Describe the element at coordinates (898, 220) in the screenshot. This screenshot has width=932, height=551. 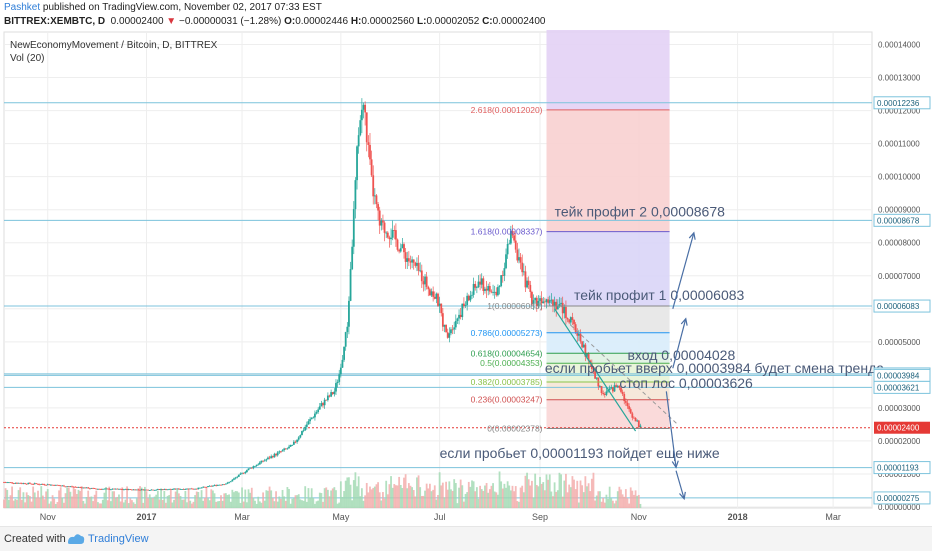
I see `level-price-label: 0.00008678` at that location.